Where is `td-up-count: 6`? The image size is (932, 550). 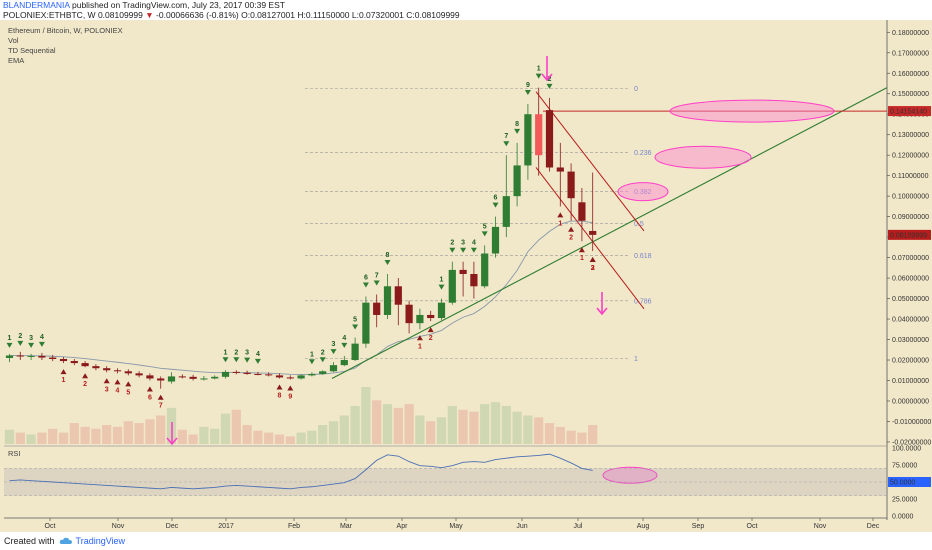 td-up-count: 6 is located at coordinates (496, 198).